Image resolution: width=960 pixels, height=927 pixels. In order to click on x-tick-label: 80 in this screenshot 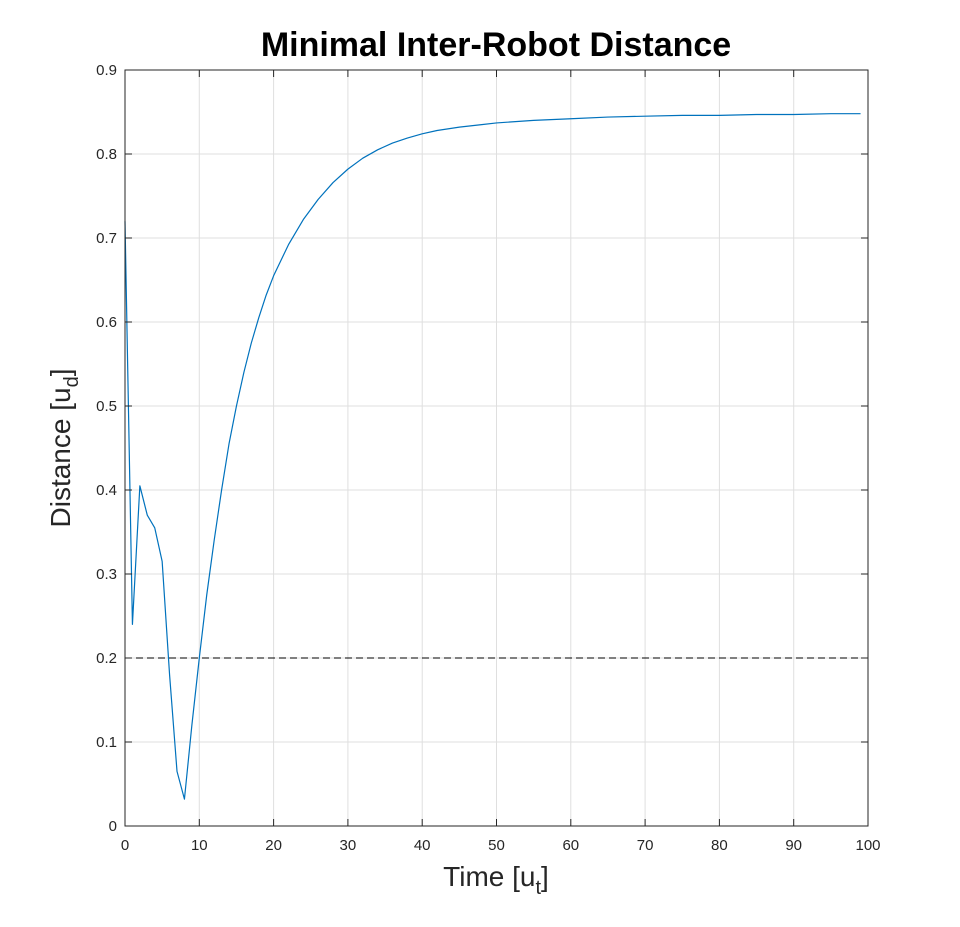, I will do `click(719, 845)`.